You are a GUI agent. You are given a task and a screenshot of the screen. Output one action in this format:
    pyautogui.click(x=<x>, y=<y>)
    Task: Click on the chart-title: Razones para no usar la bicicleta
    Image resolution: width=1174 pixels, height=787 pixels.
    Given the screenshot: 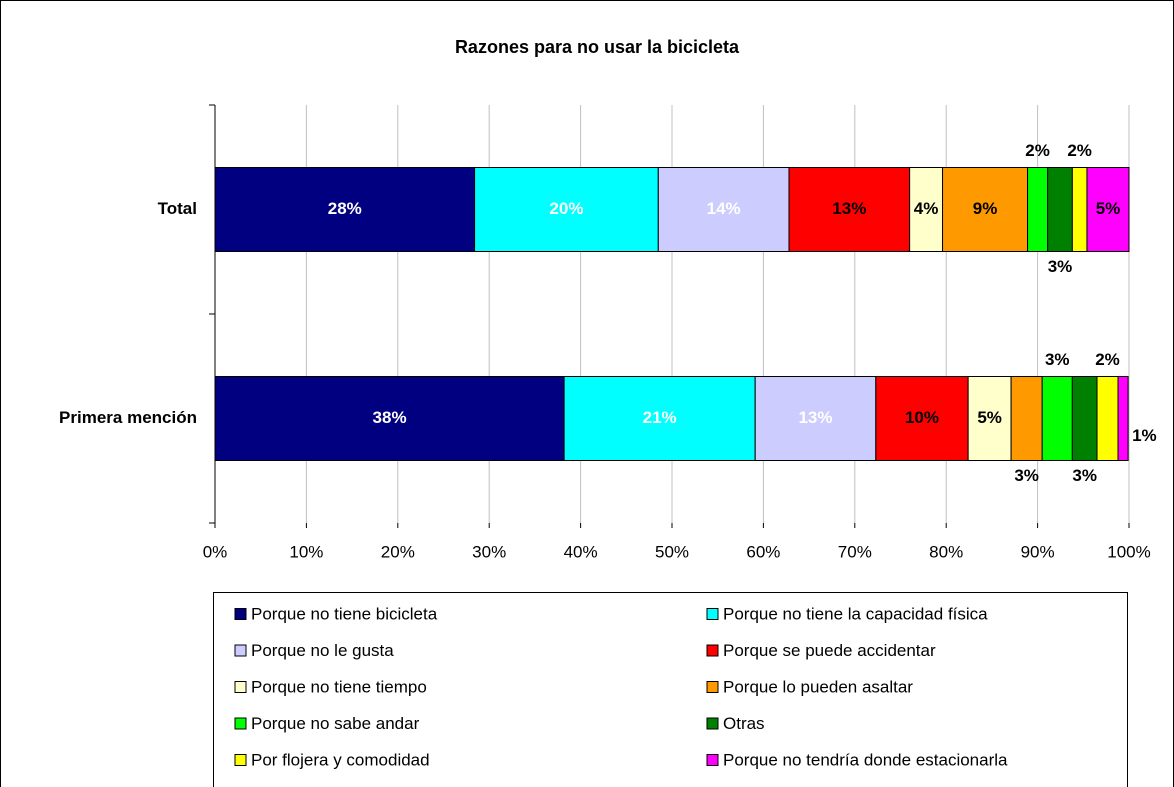 What is the action you would take?
    pyautogui.click(x=597, y=47)
    